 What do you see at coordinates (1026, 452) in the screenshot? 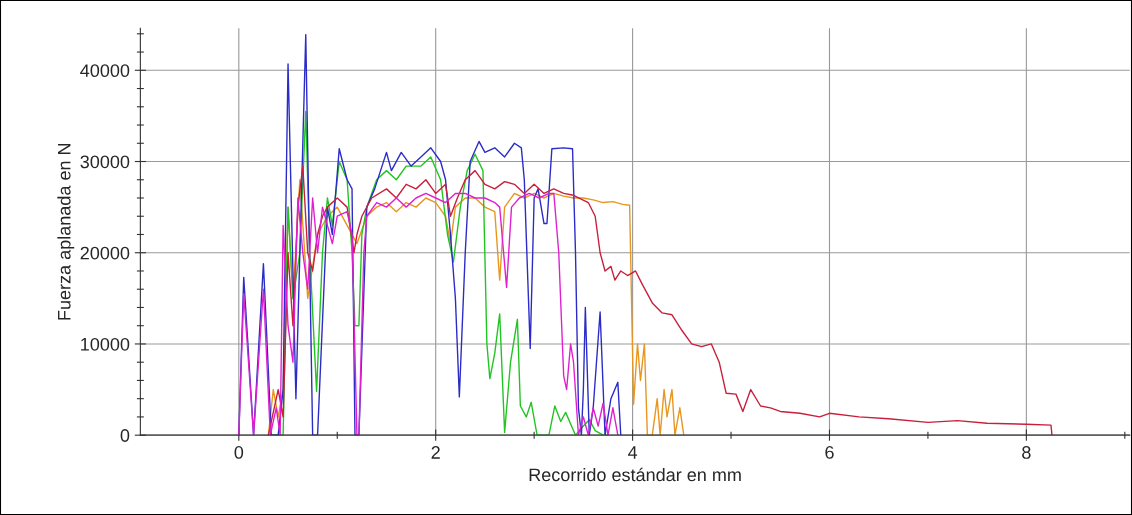
I see `x-tick-label: 8` at bounding box center [1026, 452].